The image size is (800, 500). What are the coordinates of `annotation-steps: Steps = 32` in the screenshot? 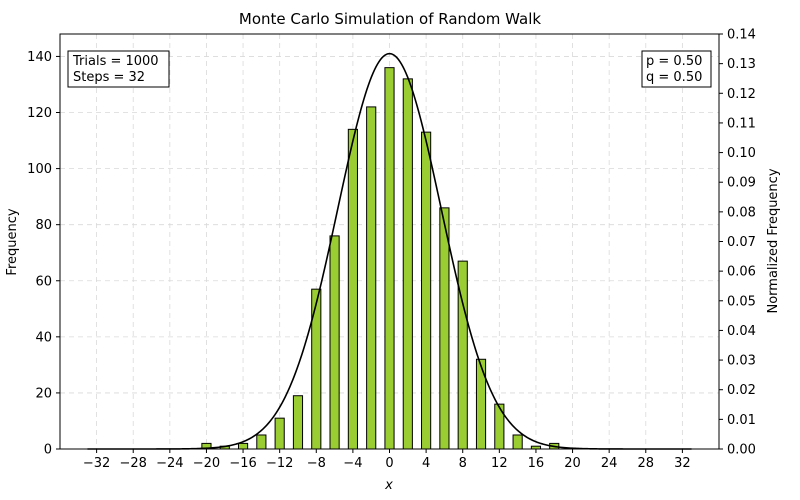 It's located at (109, 77).